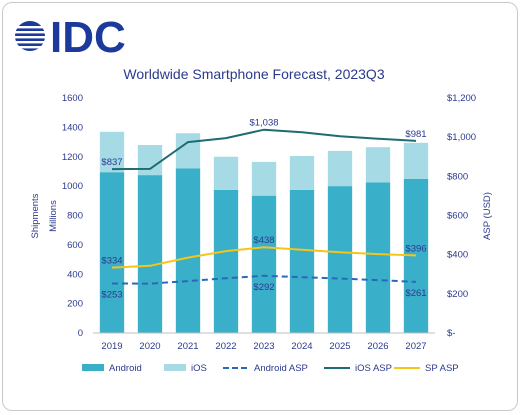  Describe the element at coordinates (415, 293) in the screenshot. I see `data-label-android-asp: $261` at that location.